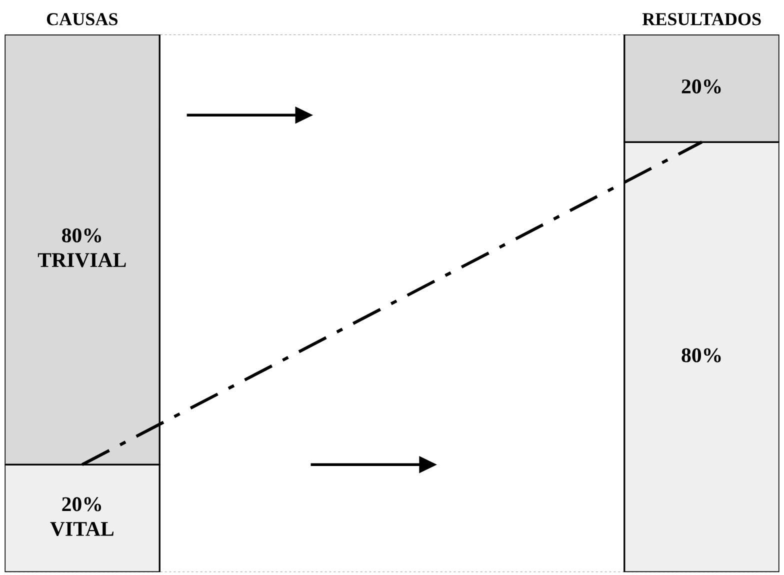  What do you see at coordinates (82, 19) in the screenshot?
I see `x-tick-label: CAUSAS` at bounding box center [82, 19].